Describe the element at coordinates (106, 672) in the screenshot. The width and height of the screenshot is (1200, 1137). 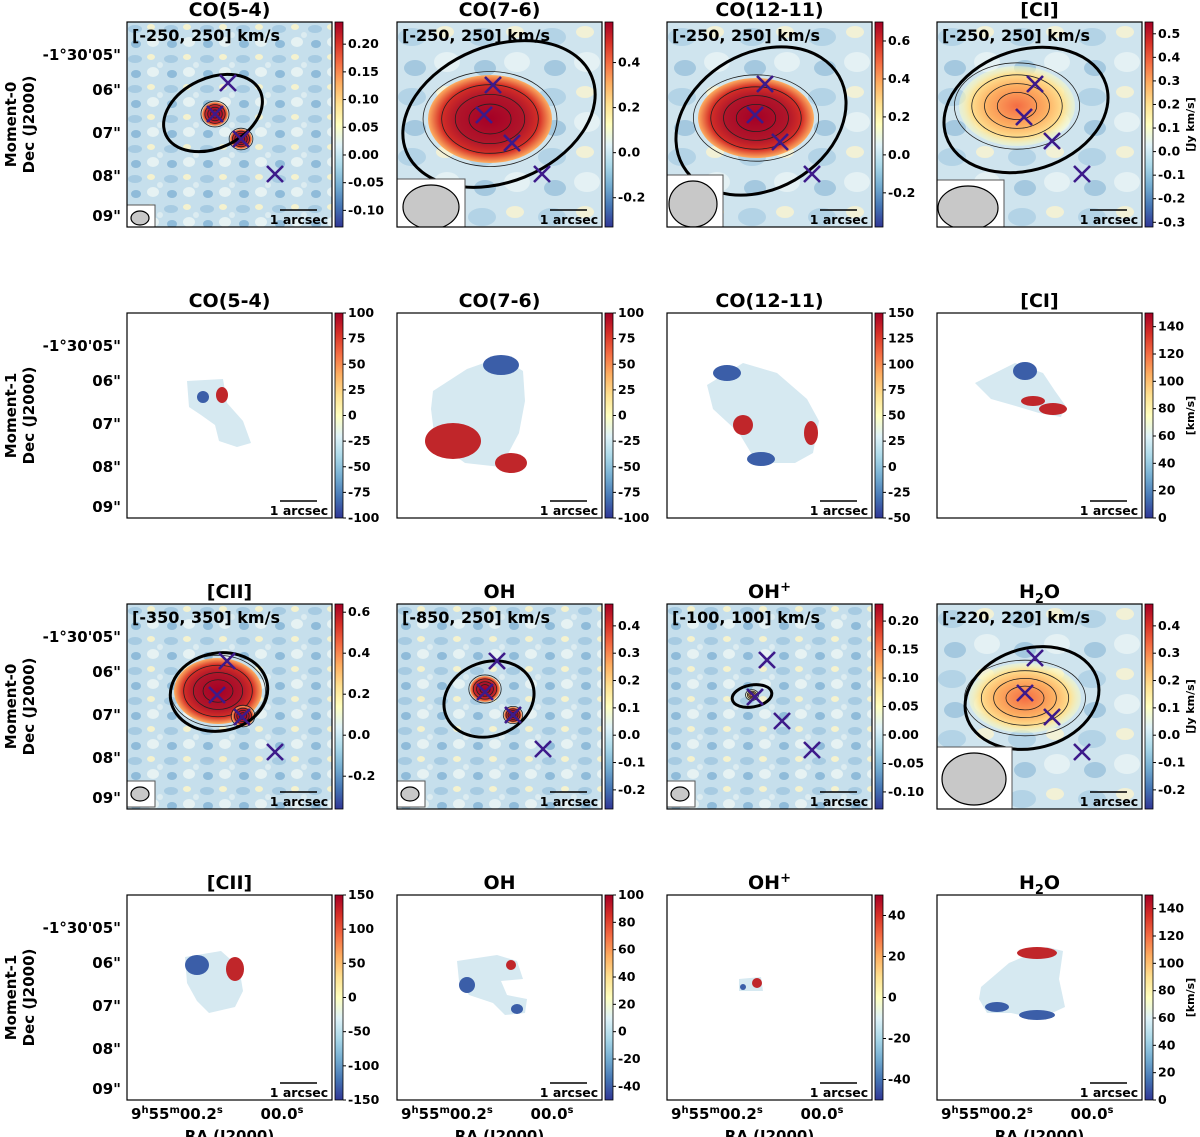
I see `dec-tick-label: 06"` at that location.